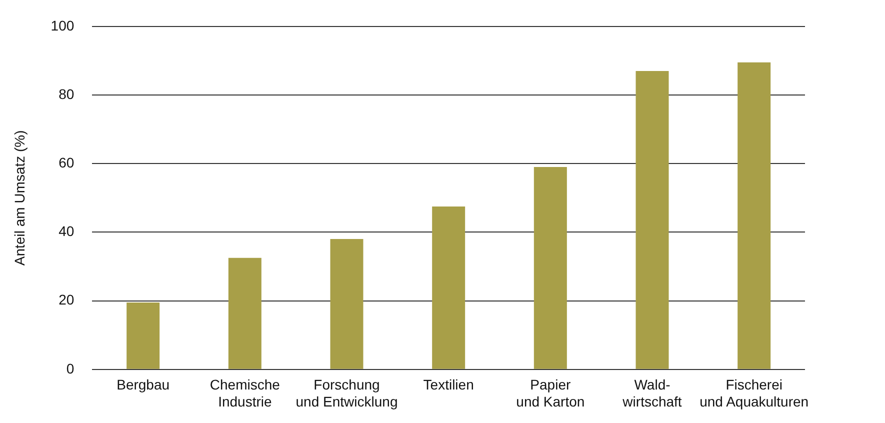 The width and height of the screenshot is (885, 423). What do you see at coordinates (550, 393) in the screenshot?
I see `x-tick-label: Papier und Karton` at bounding box center [550, 393].